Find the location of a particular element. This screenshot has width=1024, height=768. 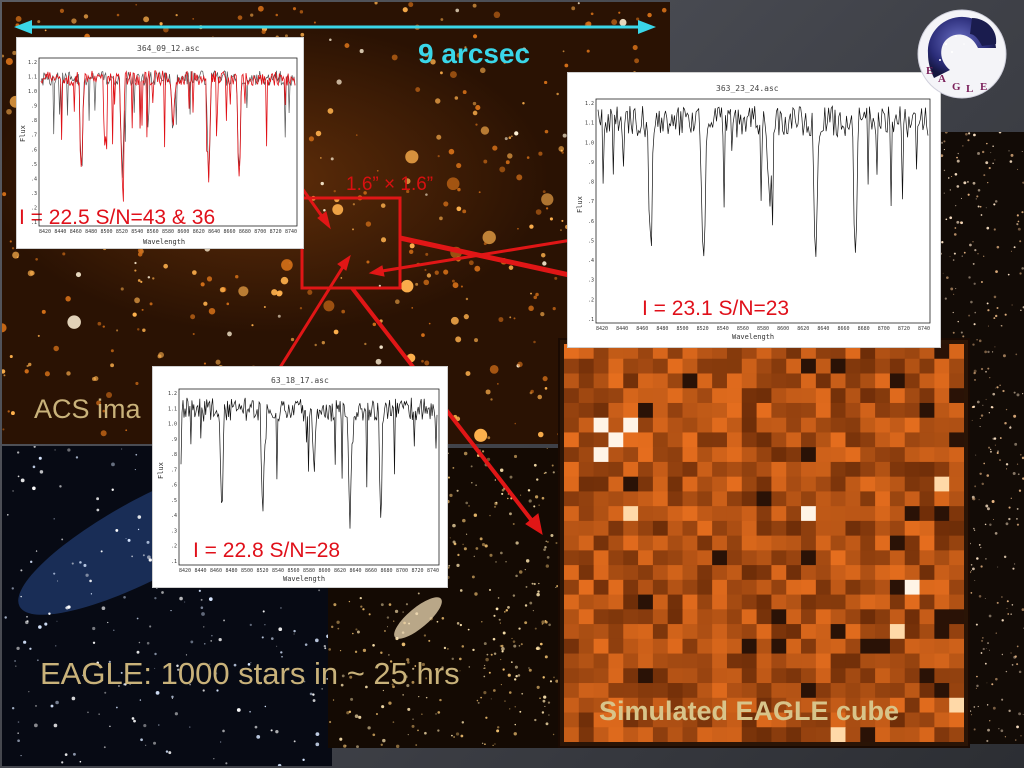

plot-frame is located at coordinates (309, 477).